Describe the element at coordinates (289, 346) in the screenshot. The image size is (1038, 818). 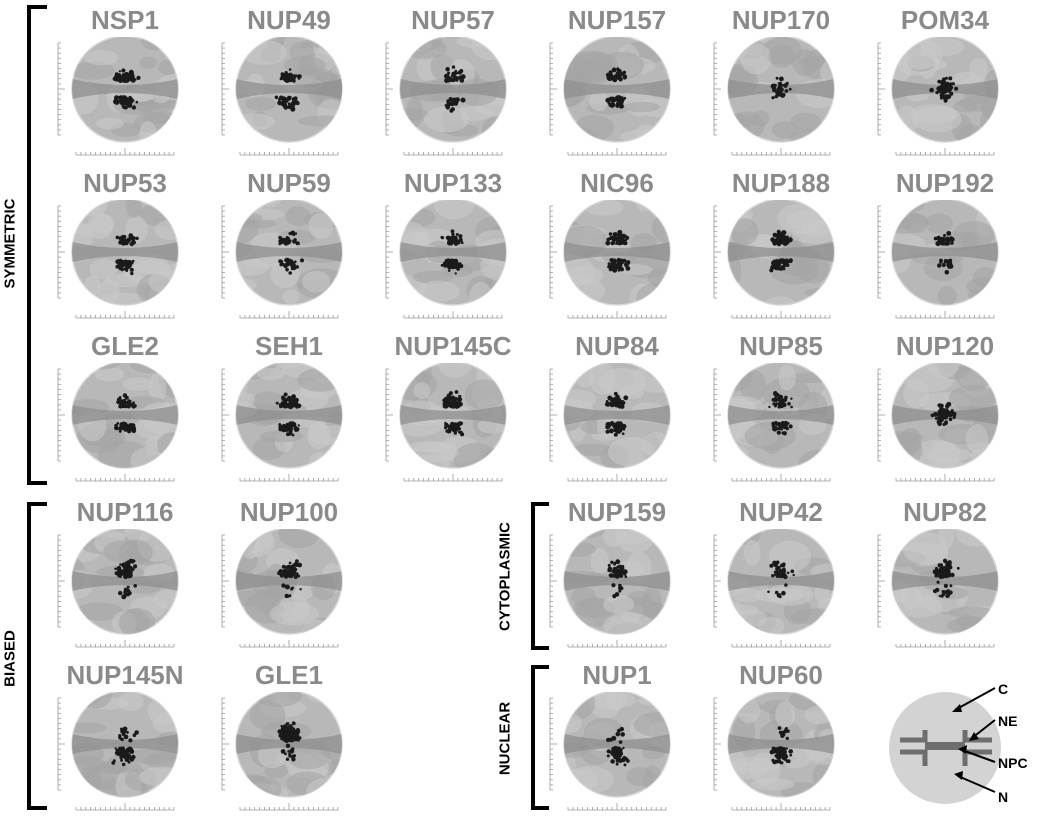
I see `panel-title: SEH1` at that location.